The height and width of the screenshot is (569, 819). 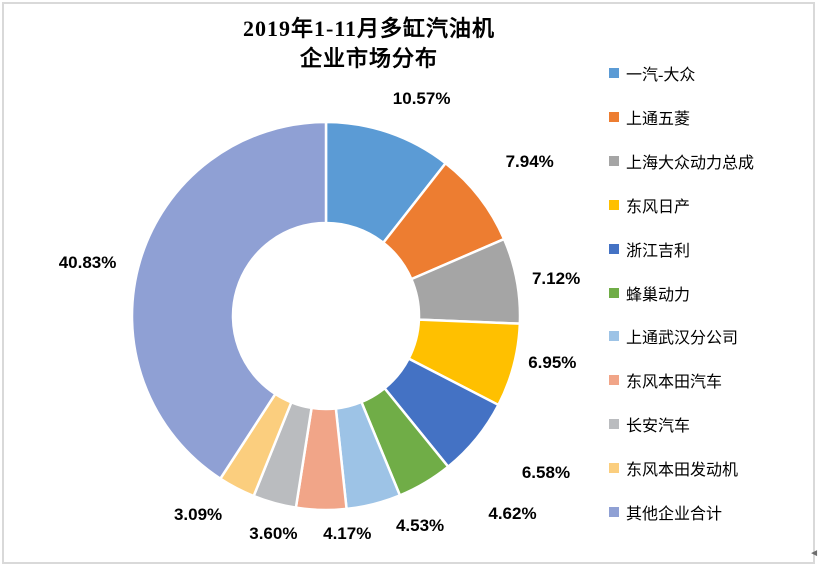 I want to click on legend-item-9: 东风本田发动机, so click(x=673, y=468).